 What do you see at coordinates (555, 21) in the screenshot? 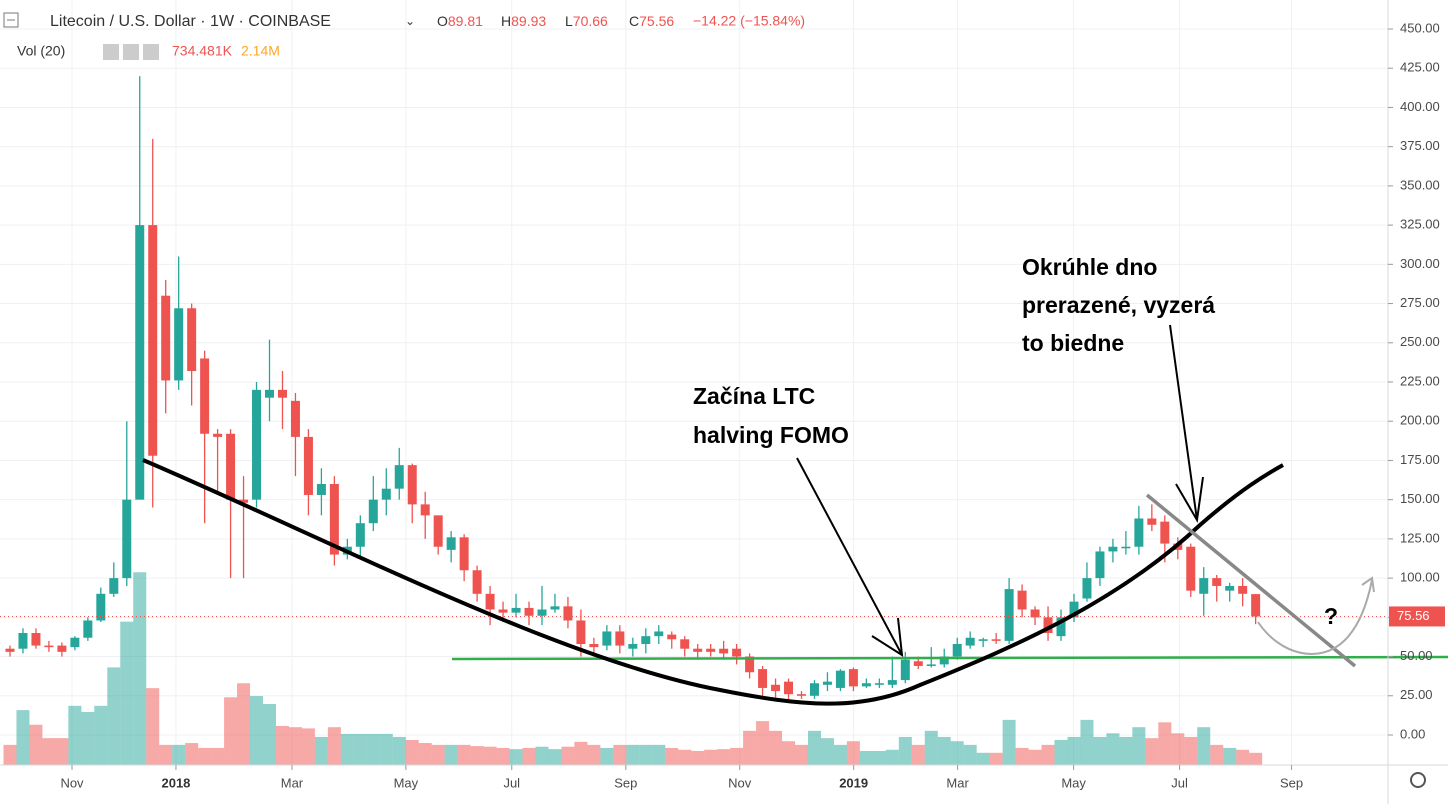
I see `ohlc: O89.81 H89.93 L70.66 C75.56` at bounding box center [555, 21].